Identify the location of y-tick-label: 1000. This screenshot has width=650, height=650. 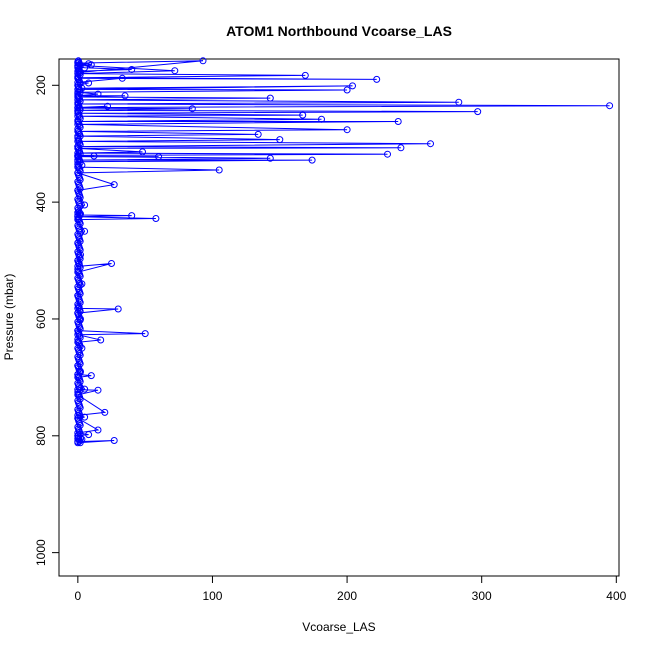
(41, 552).